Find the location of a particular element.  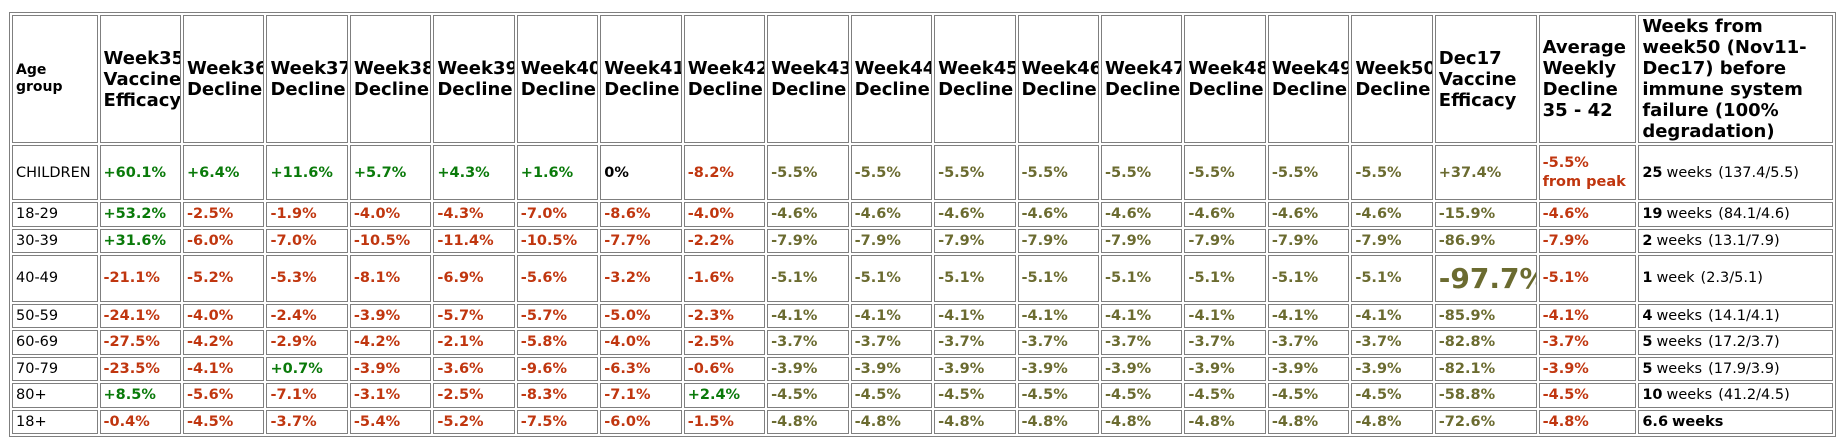

header-col-0: Week35 Vaccine Efficacy is located at coordinates (140, 79).